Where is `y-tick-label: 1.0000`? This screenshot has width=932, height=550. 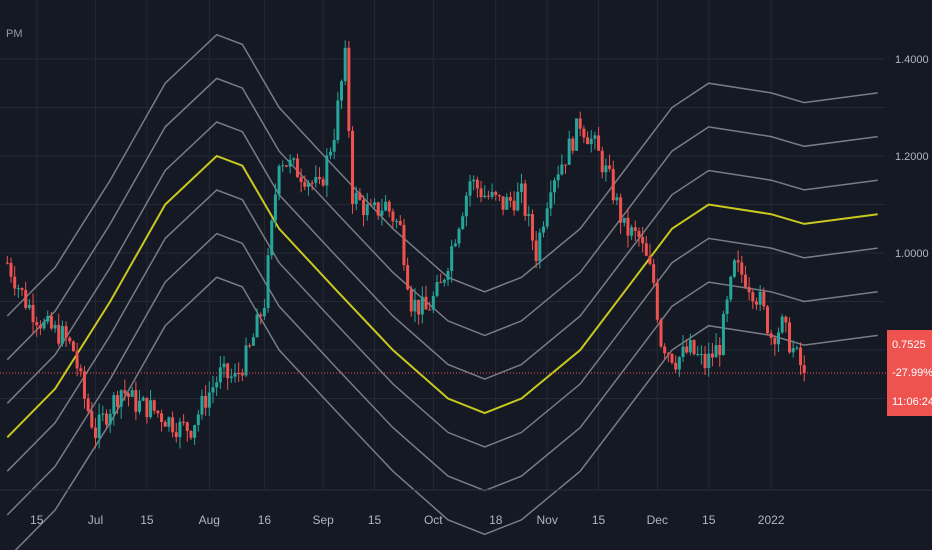 y-tick-label: 1.0000 is located at coordinates (912, 254).